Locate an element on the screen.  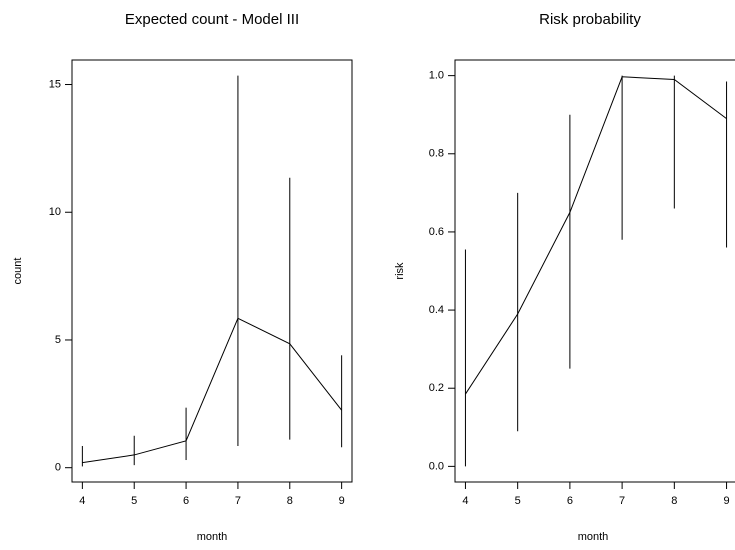
y-tick-label: 0.0 is located at coordinates (436, 466).